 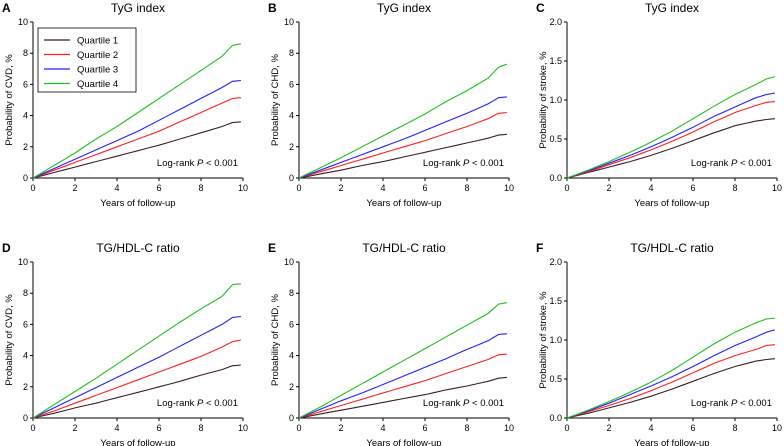 What do you see at coordinates (540, 8) in the screenshot?
I see `panel-c-letter: C` at bounding box center [540, 8].